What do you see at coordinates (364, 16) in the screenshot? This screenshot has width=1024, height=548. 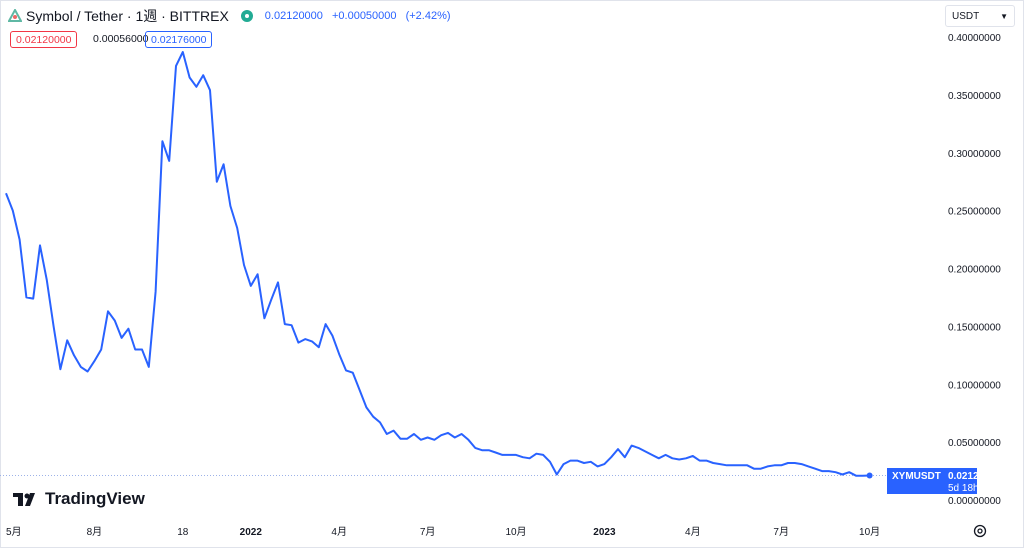 I see `price-change: +0.00050000` at bounding box center [364, 16].